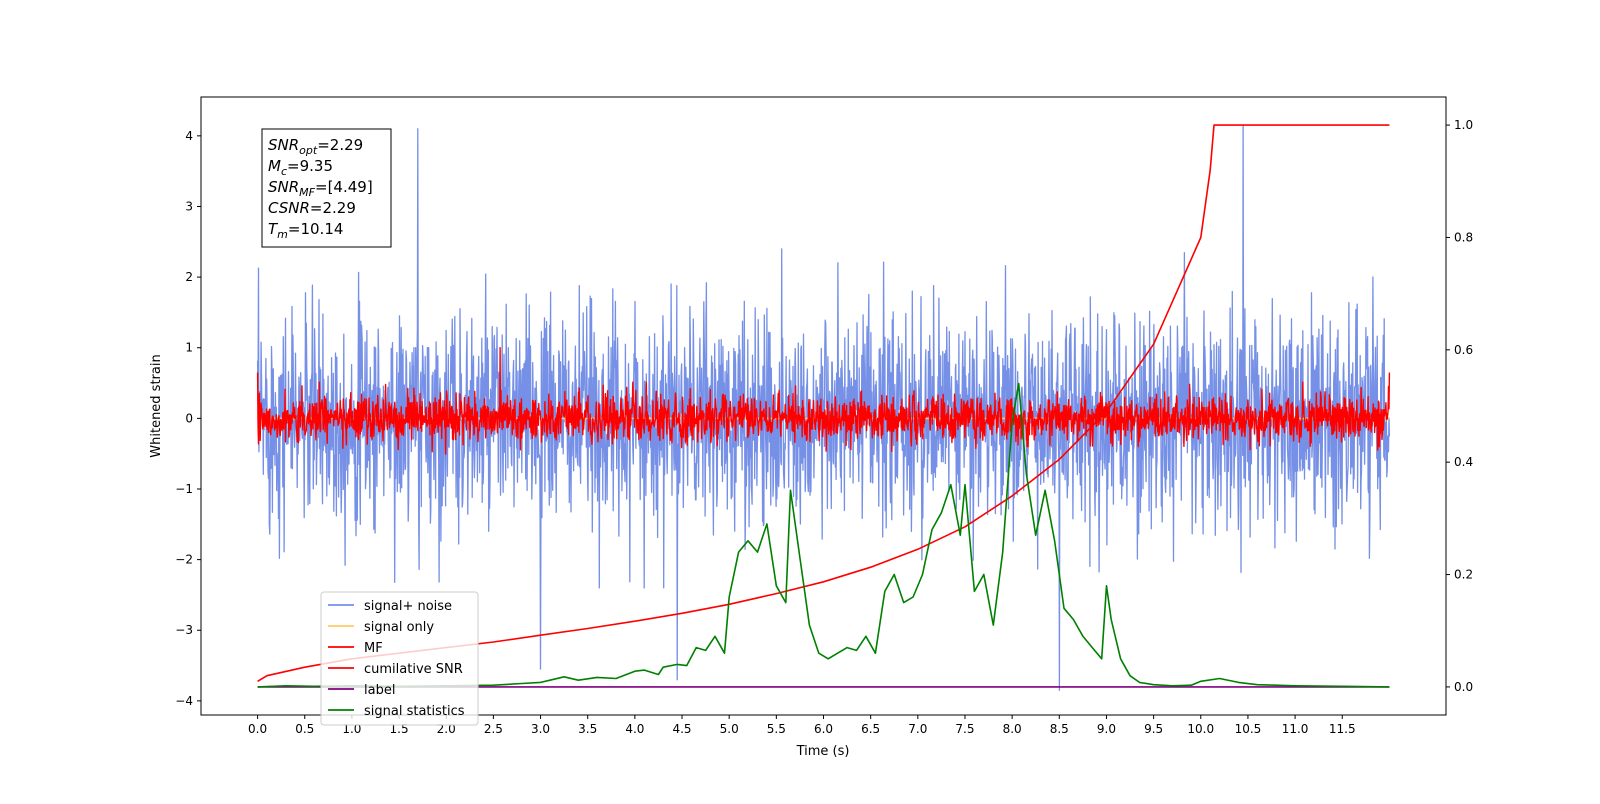  What do you see at coordinates (1012, 729) in the screenshot?
I see `x-tick-label: 8.0` at bounding box center [1012, 729].